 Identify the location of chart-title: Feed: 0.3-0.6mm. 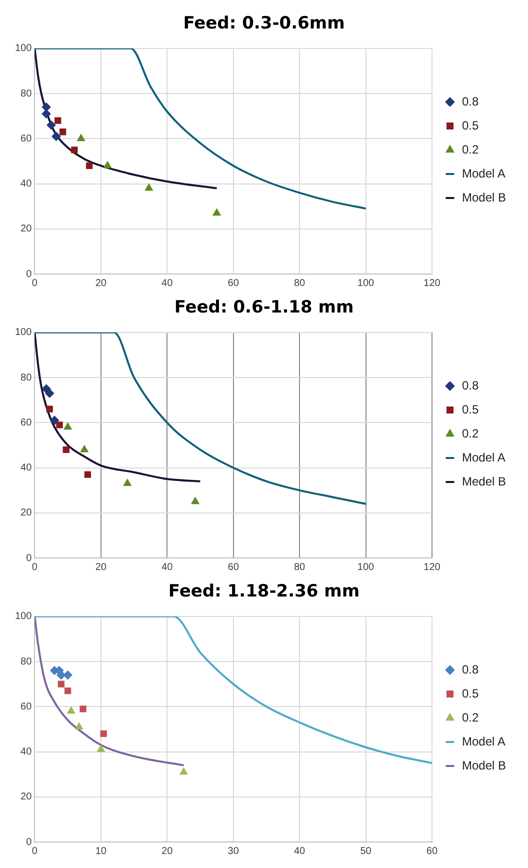
(264, 24).